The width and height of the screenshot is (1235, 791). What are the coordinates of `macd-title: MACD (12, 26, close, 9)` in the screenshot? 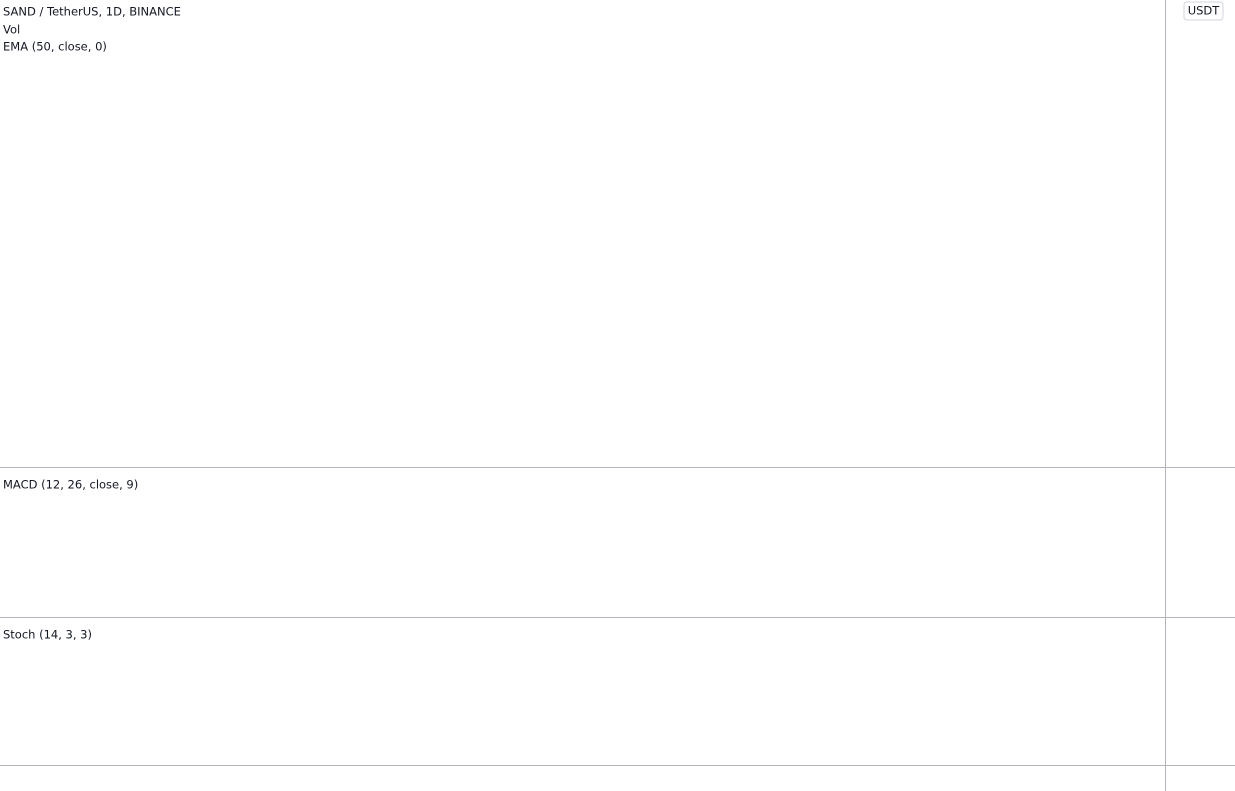 It's located at (70, 485).